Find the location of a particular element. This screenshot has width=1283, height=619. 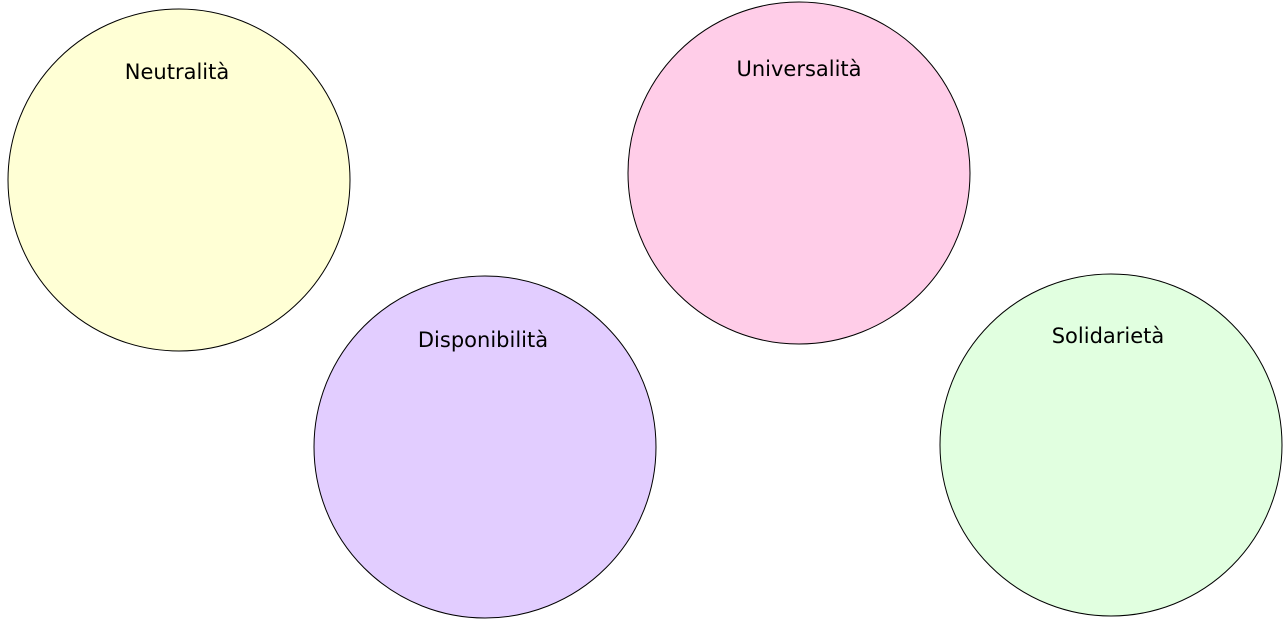

node-label: Neutralità is located at coordinates (177, 72).